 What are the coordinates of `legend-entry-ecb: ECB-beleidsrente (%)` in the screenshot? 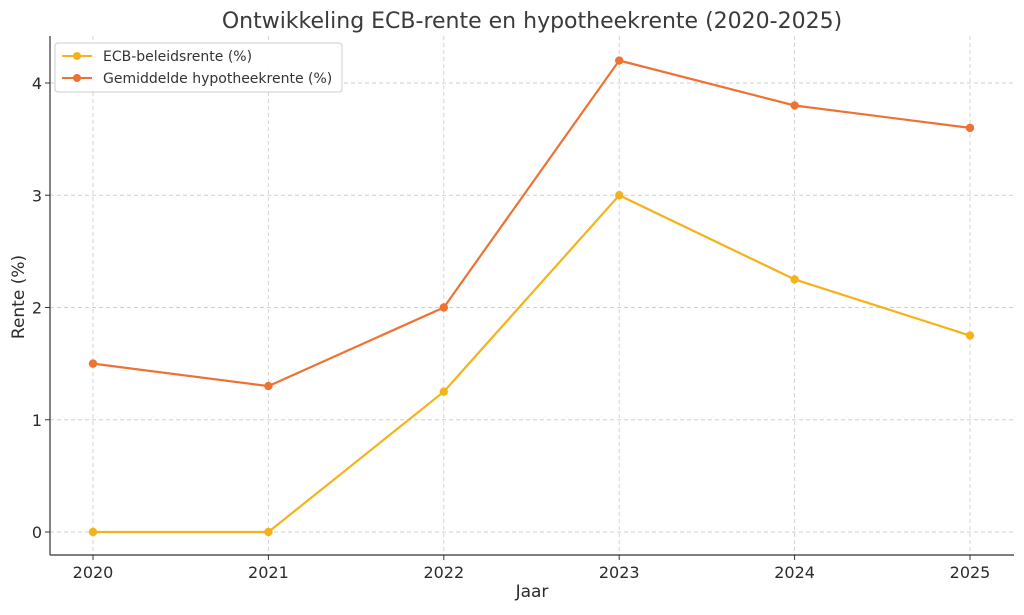 It's located at (157, 57).